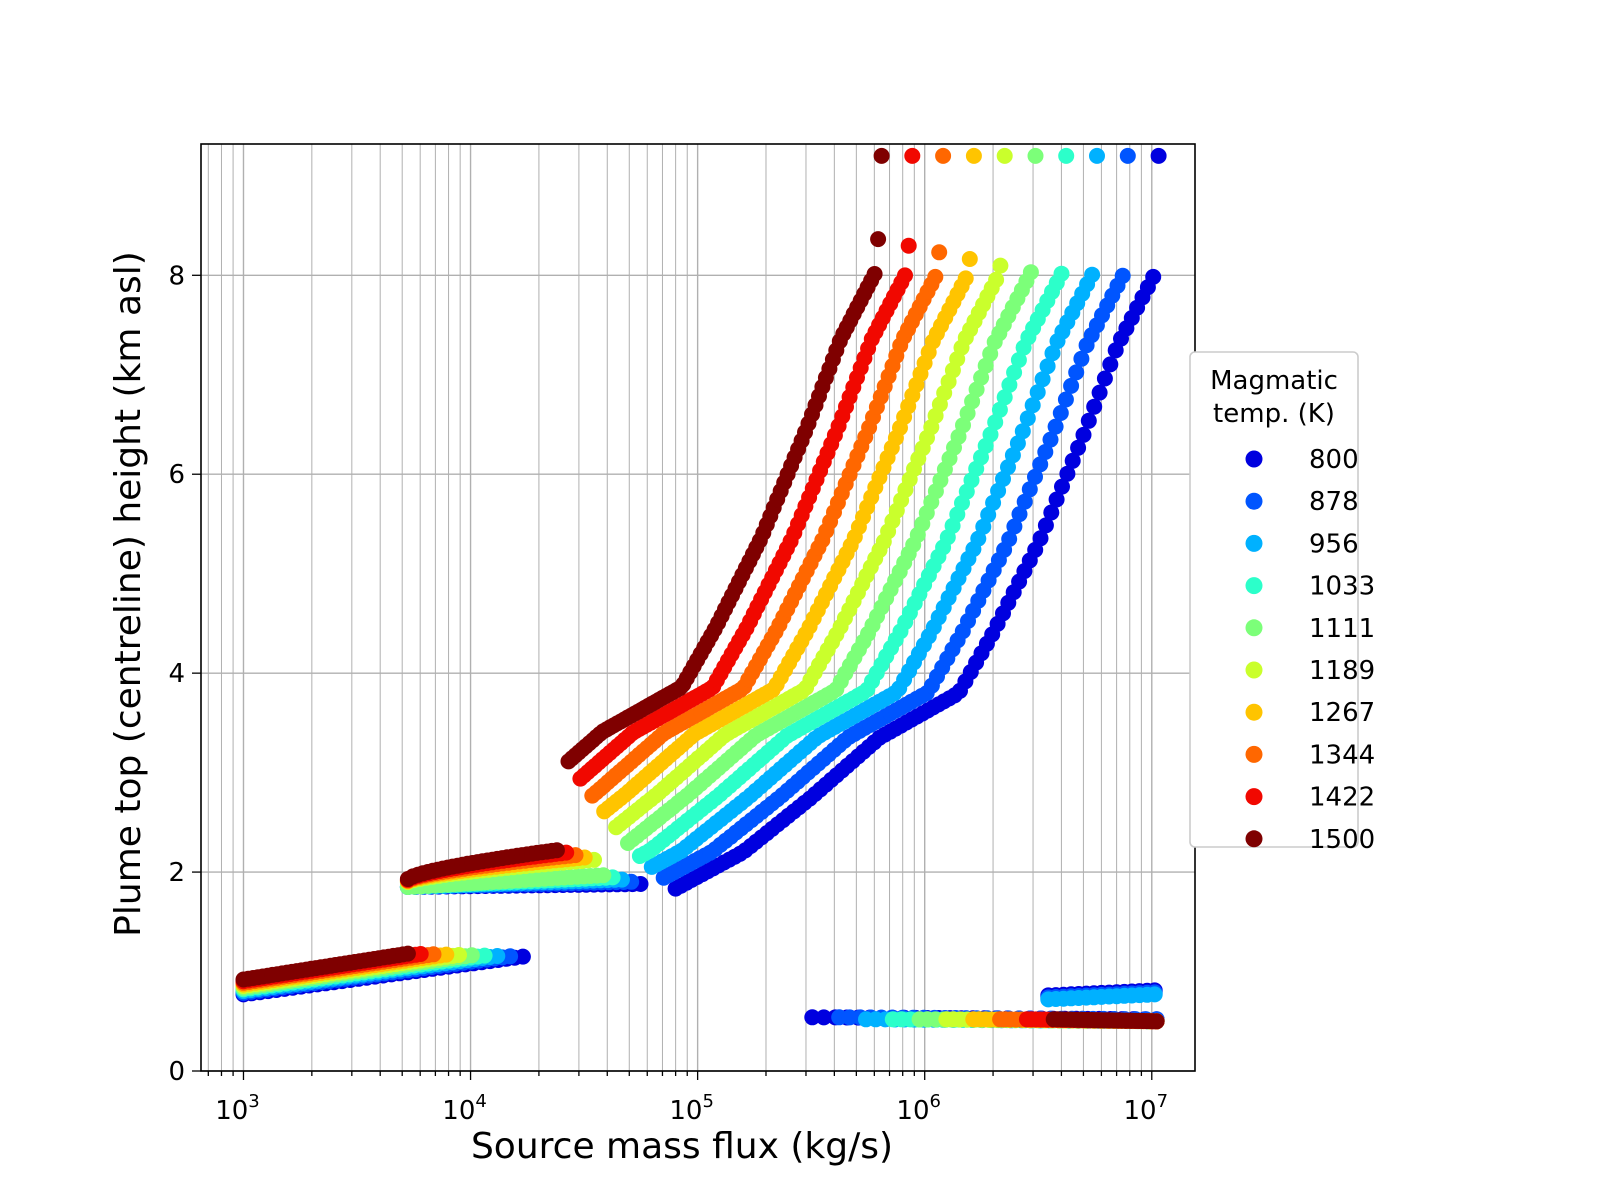  I want to click on y-tick-label: 6, so click(176, 475).